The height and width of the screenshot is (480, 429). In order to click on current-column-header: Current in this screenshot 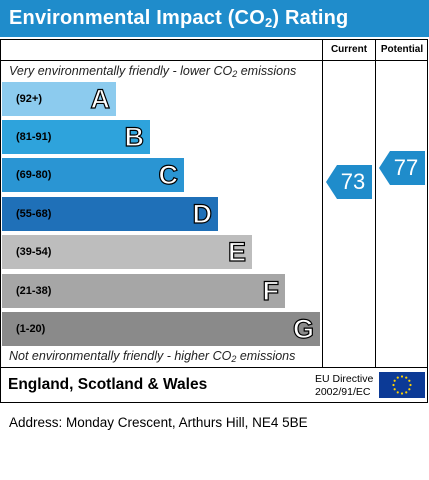, I will do `click(349, 49)`.